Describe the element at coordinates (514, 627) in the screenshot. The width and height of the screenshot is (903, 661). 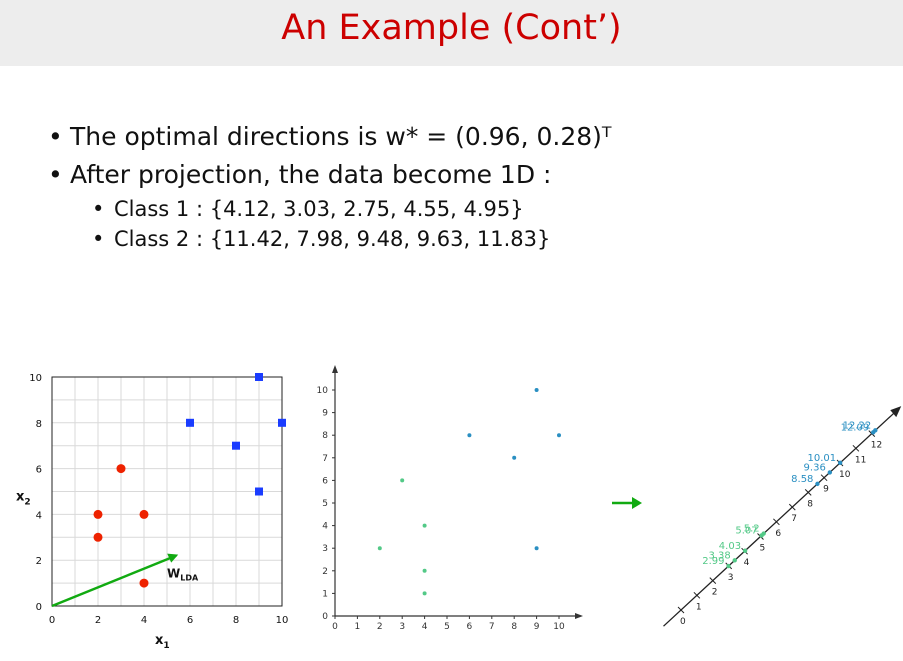
I see `plot2-x-tick-label: 8` at that location.